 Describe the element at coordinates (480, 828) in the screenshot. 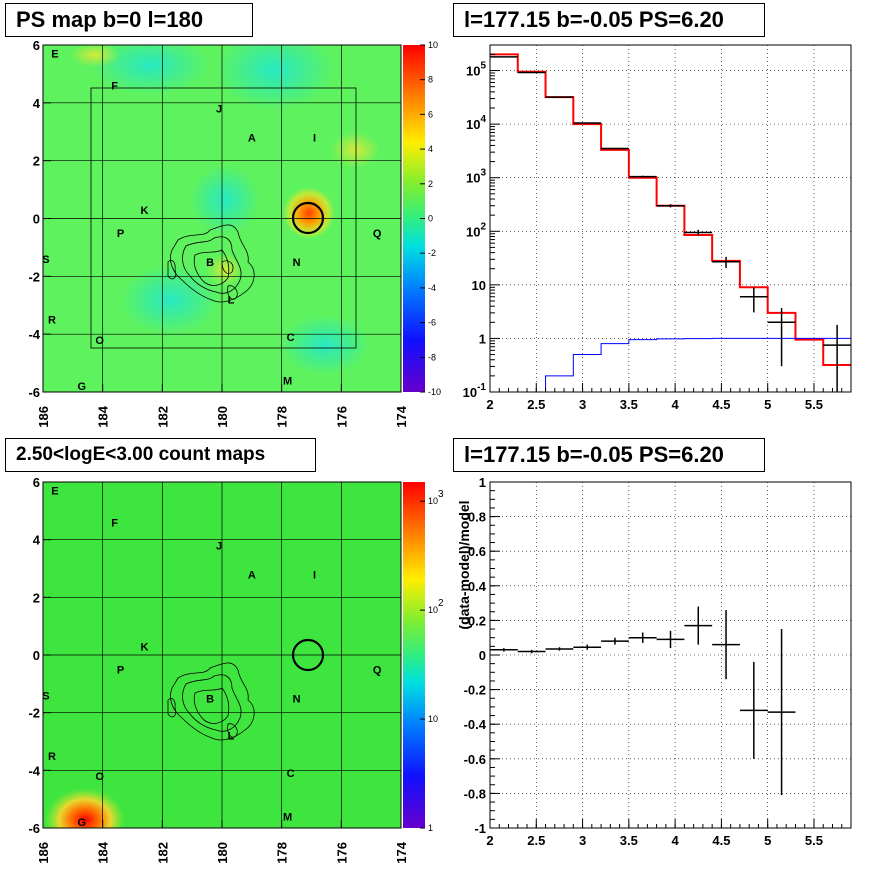

I see `residual-y-tick-label--1: -1` at that location.